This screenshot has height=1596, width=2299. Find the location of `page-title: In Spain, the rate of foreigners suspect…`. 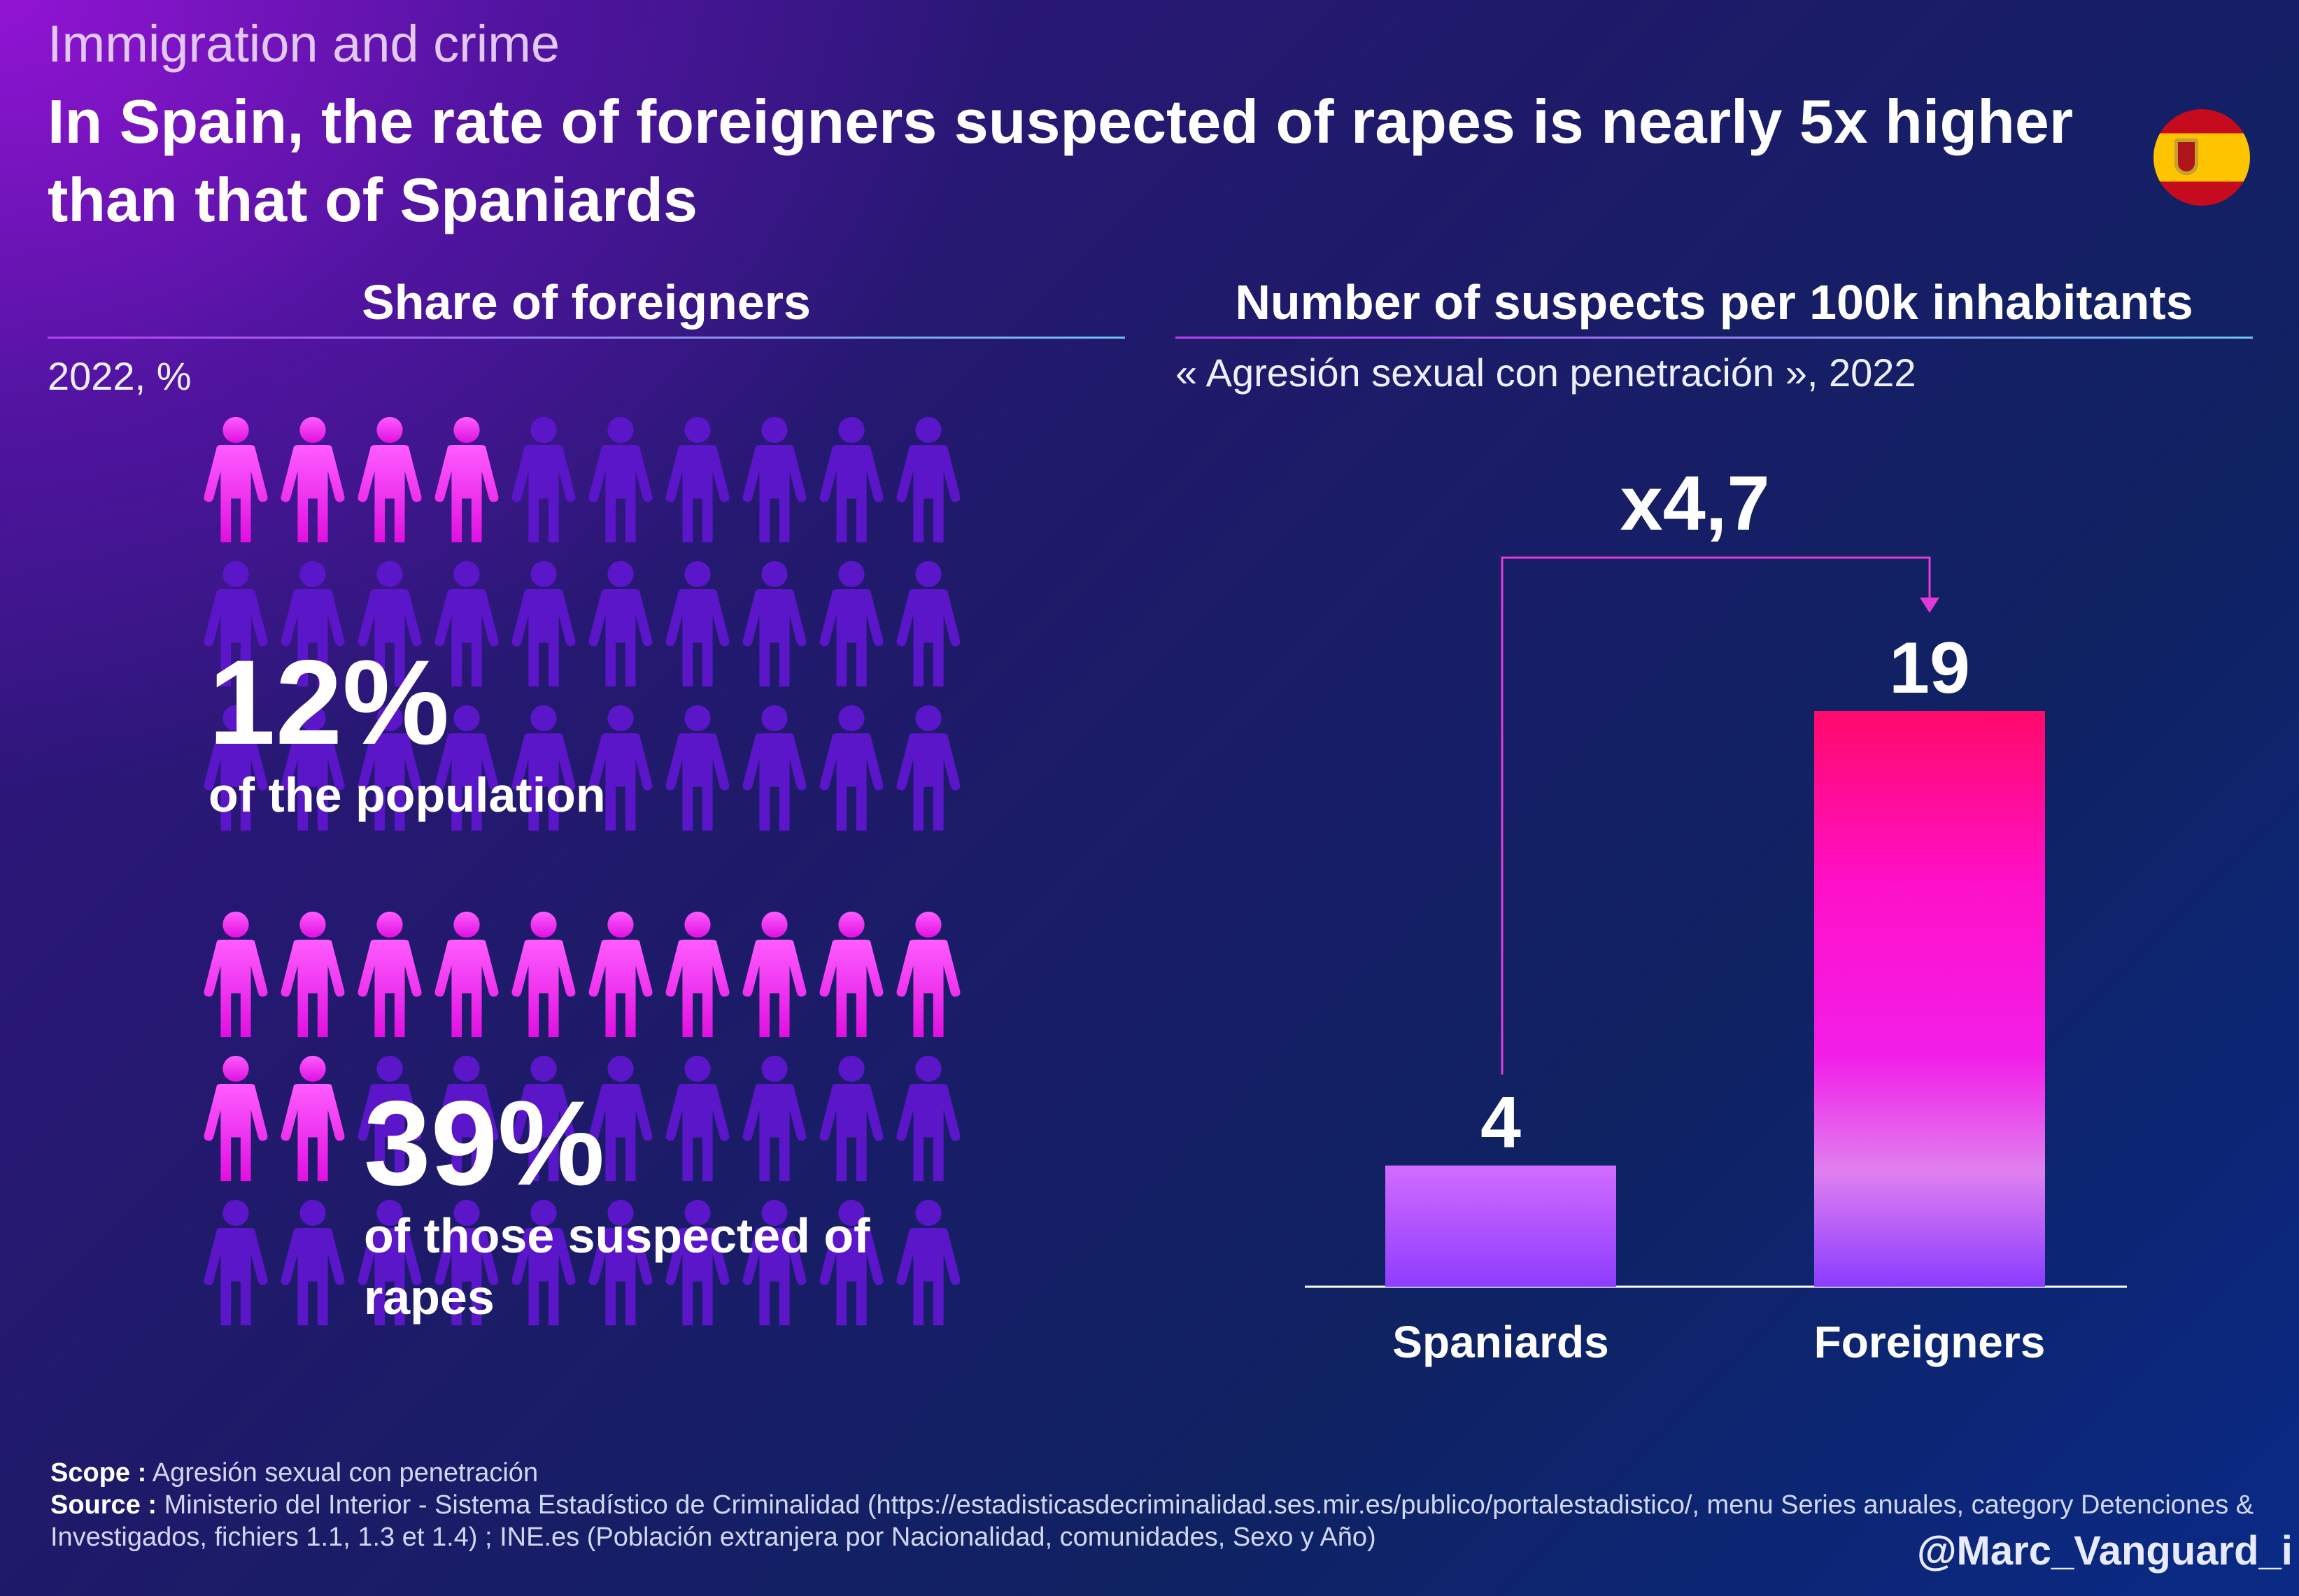

page-title: In Spain, the rate of foreigners suspect… is located at coordinates (1061, 160).